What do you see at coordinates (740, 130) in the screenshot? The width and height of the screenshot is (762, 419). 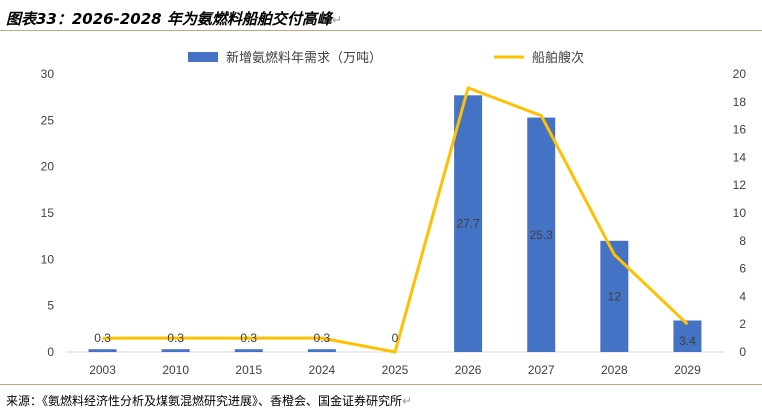 I see `right-tick-label: 16` at bounding box center [740, 130].